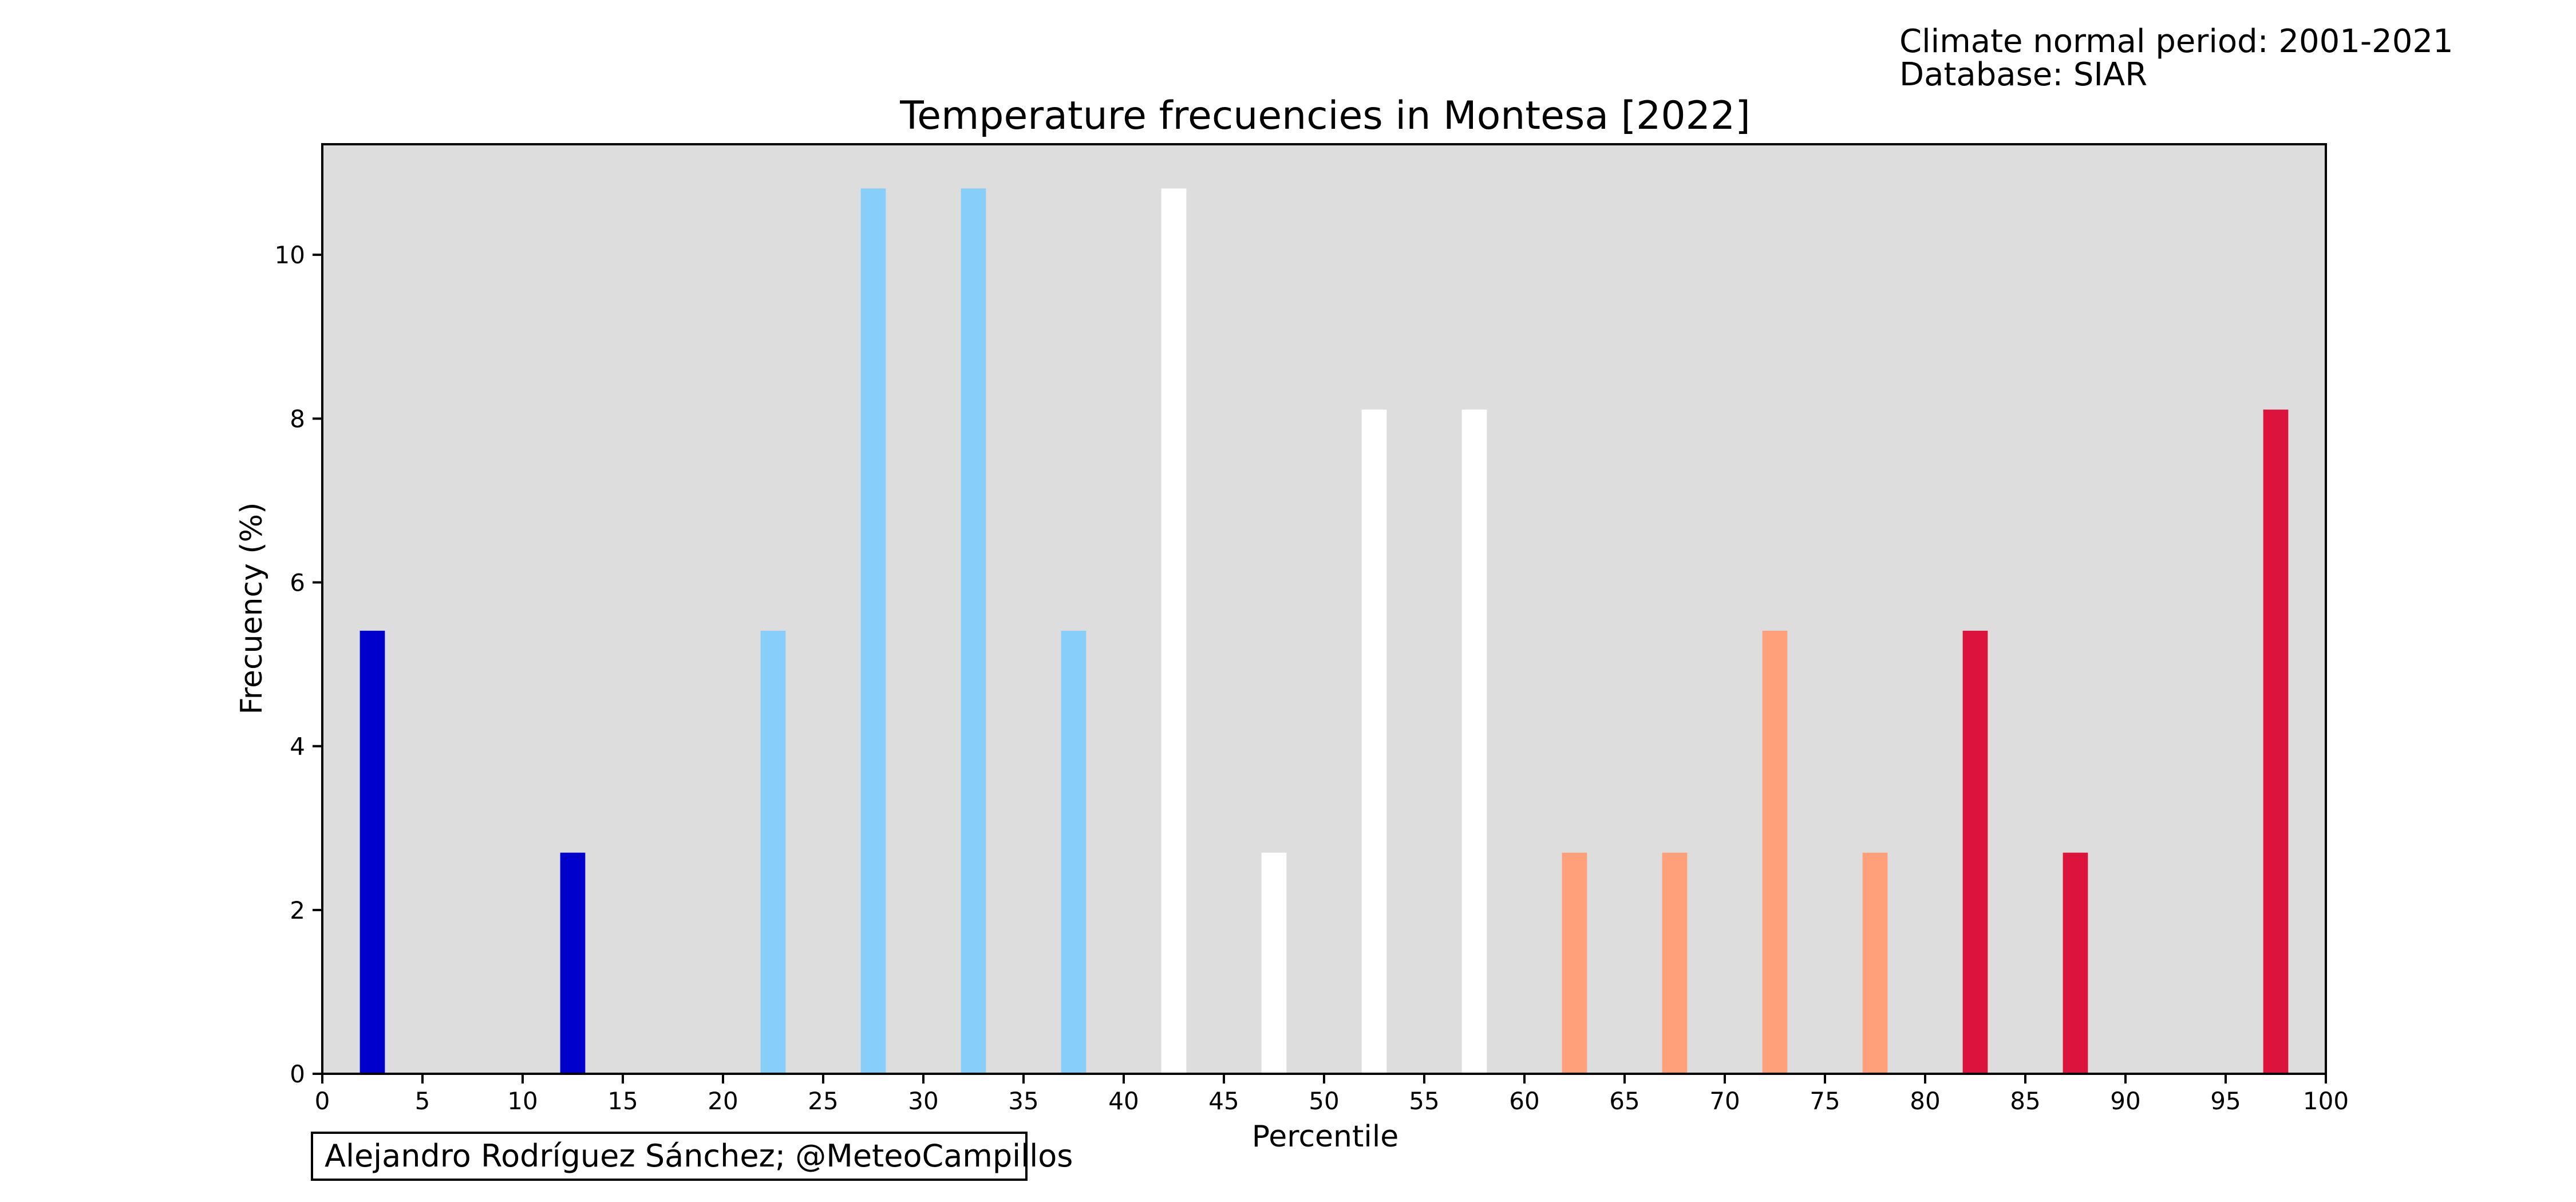  What do you see at coordinates (1524, 1101) in the screenshot?
I see `x-tick-label: 60` at bounding box center [1524, 1101].